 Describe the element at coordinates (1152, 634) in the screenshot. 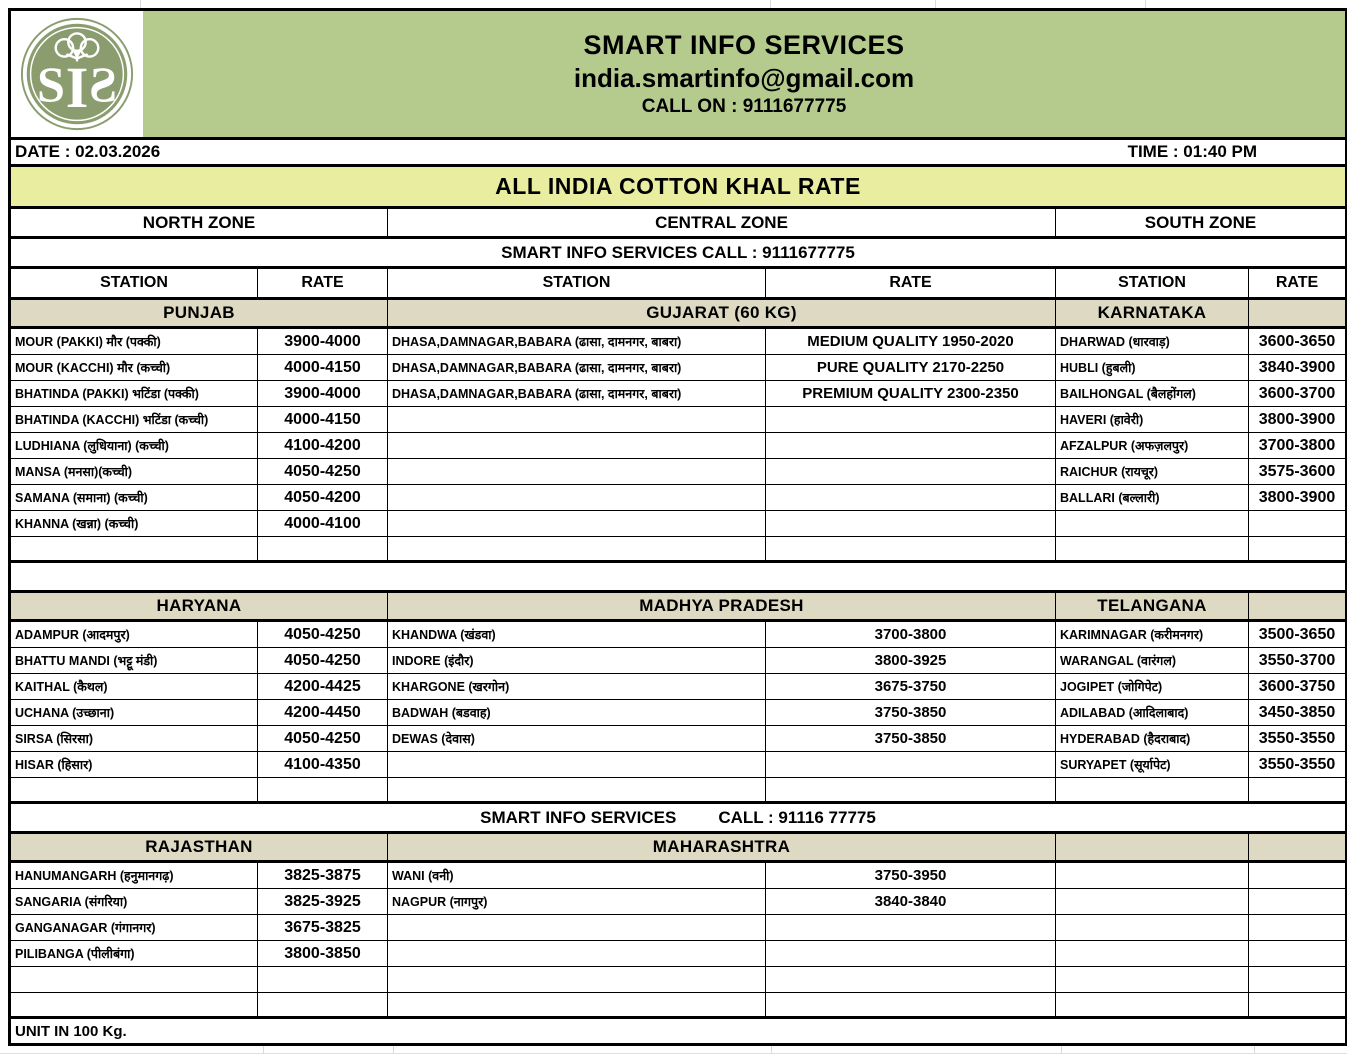

I see `station-cell: KARIMNAGAR (करीमनगर)` at that location.